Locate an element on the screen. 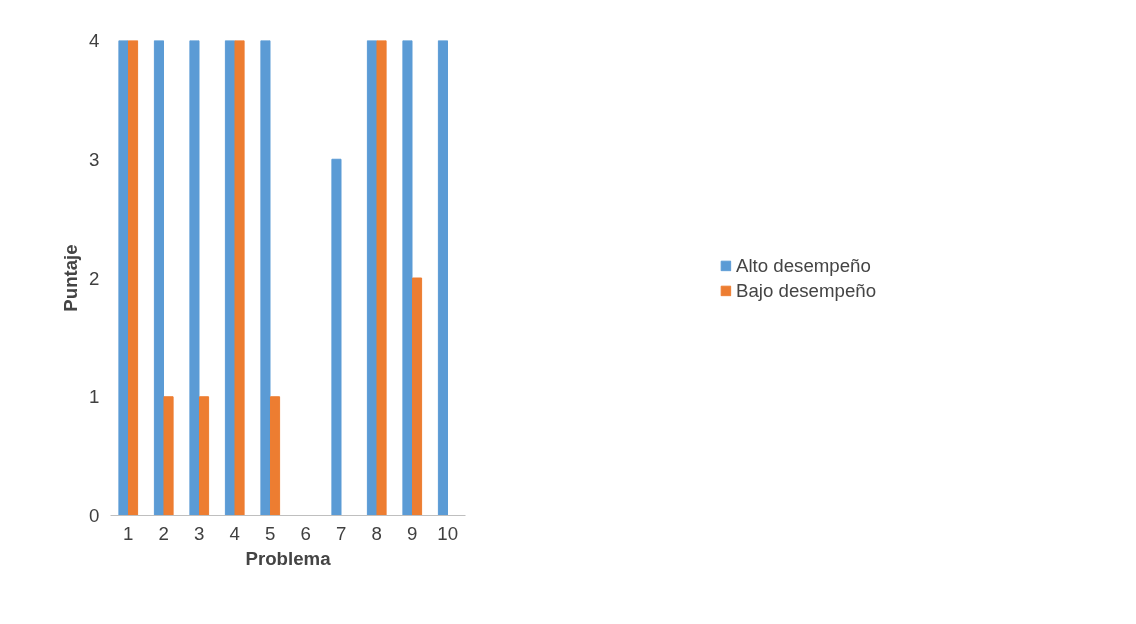 This screenshot has height=624, width=1136. x-tick-label: 6 is located at coordinates (305, 533).